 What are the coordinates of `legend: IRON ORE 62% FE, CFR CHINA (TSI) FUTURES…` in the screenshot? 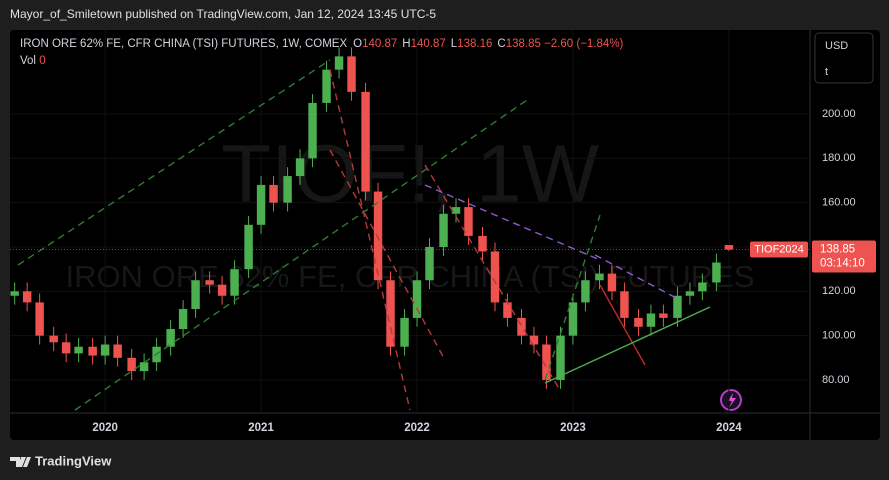 It's located at (321, 53).